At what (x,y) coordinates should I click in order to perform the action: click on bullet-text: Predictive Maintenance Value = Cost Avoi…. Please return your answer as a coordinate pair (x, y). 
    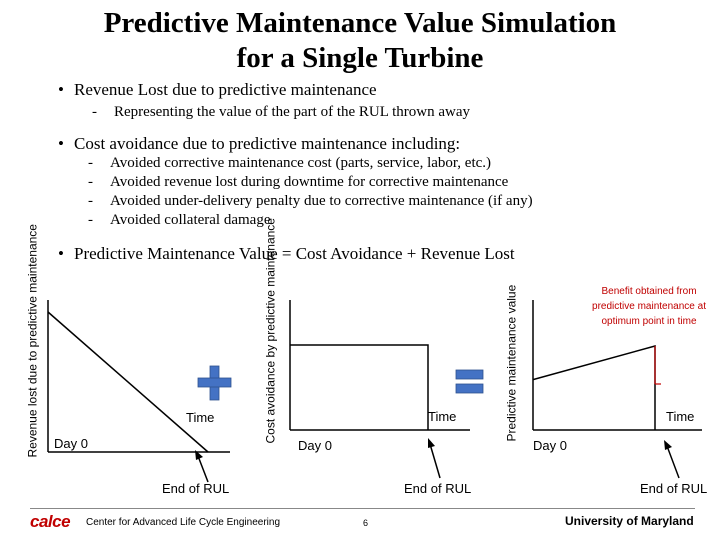
    Looking at the image, I should click on (294, 253).